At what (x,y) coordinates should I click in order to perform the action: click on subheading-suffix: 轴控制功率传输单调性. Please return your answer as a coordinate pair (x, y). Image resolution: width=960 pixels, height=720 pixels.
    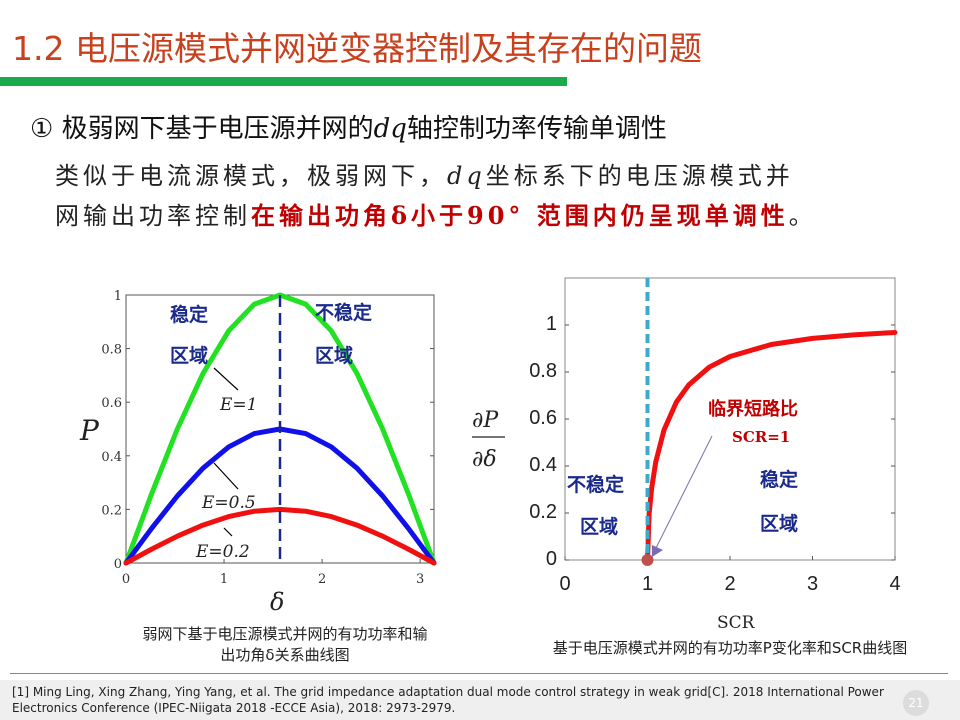
    Looking at the image, I should click on (536, 129).